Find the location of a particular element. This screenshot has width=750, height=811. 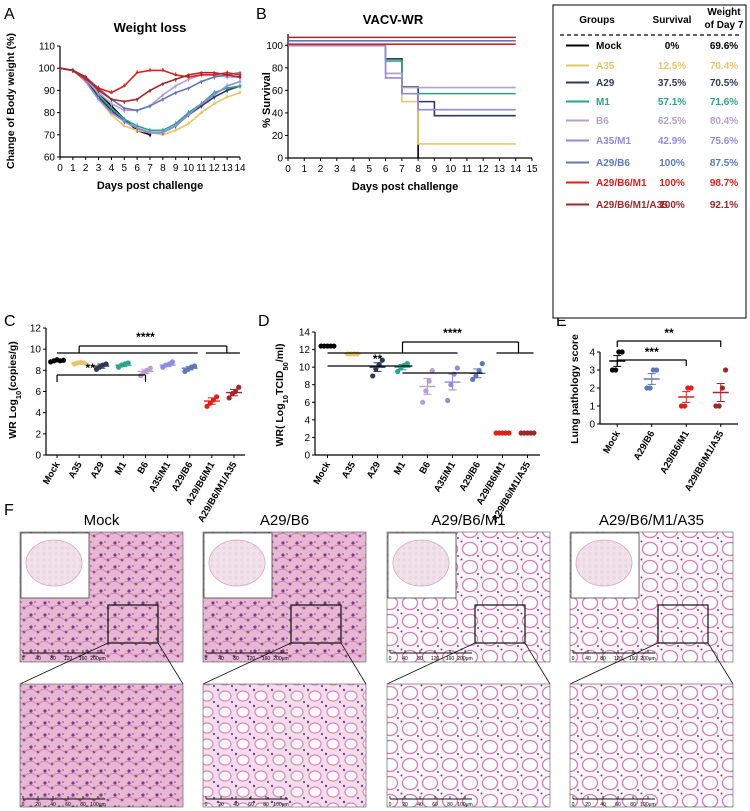

y-tick-label: 10 is located at coordinates (305, 368).